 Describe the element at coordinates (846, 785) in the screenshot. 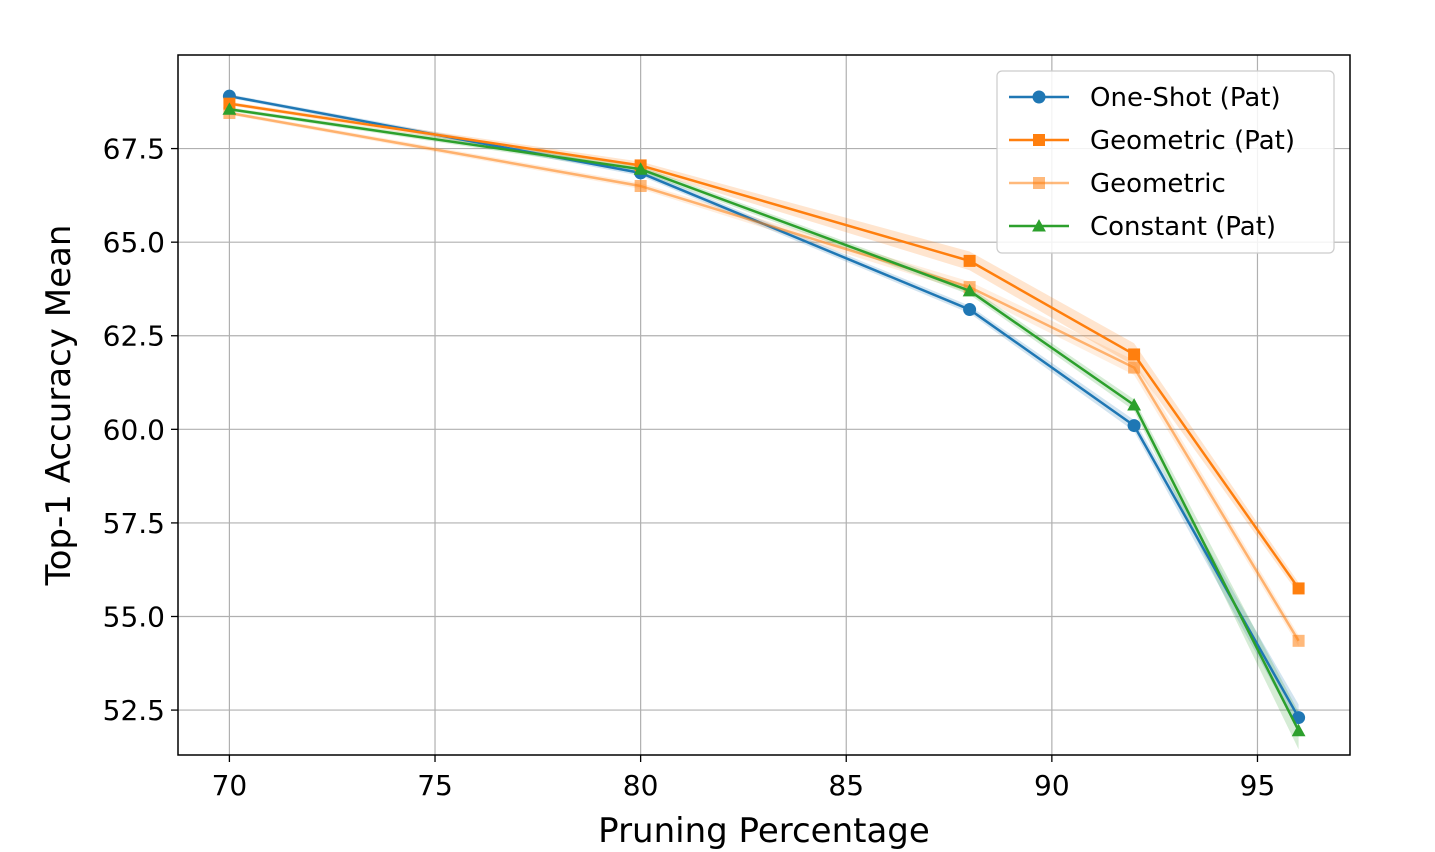

I see `x-tick-label: 85` at that location.